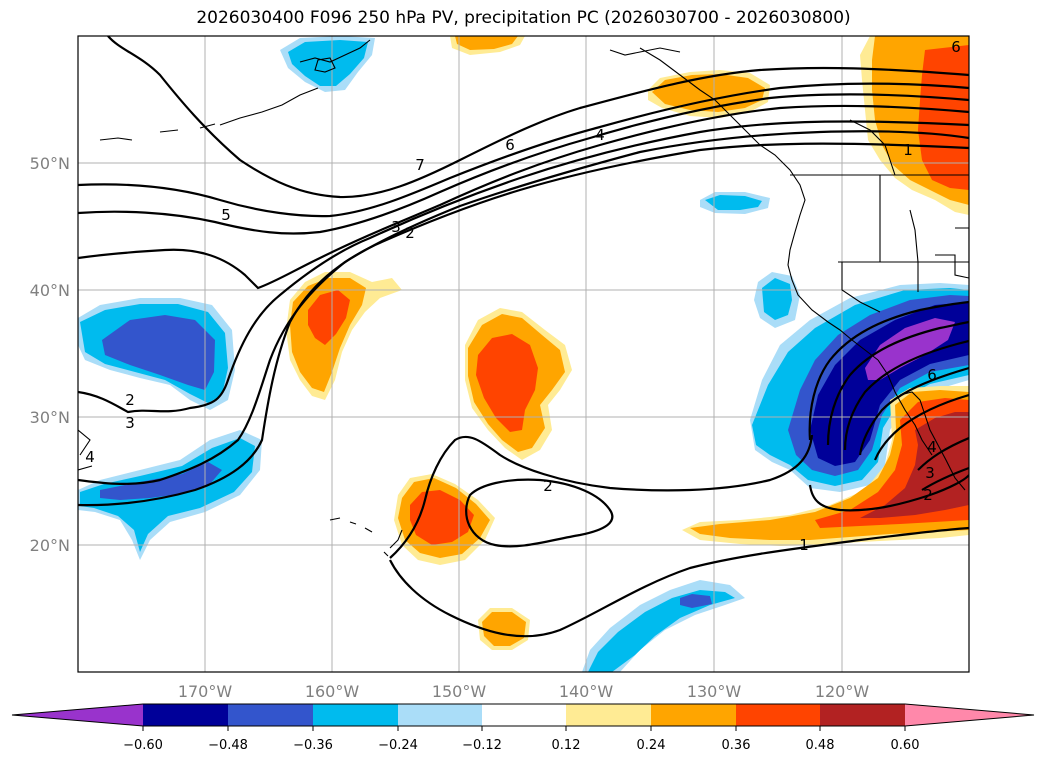  I want to click on colorbar-tick: −0.24, so click(398, 745).